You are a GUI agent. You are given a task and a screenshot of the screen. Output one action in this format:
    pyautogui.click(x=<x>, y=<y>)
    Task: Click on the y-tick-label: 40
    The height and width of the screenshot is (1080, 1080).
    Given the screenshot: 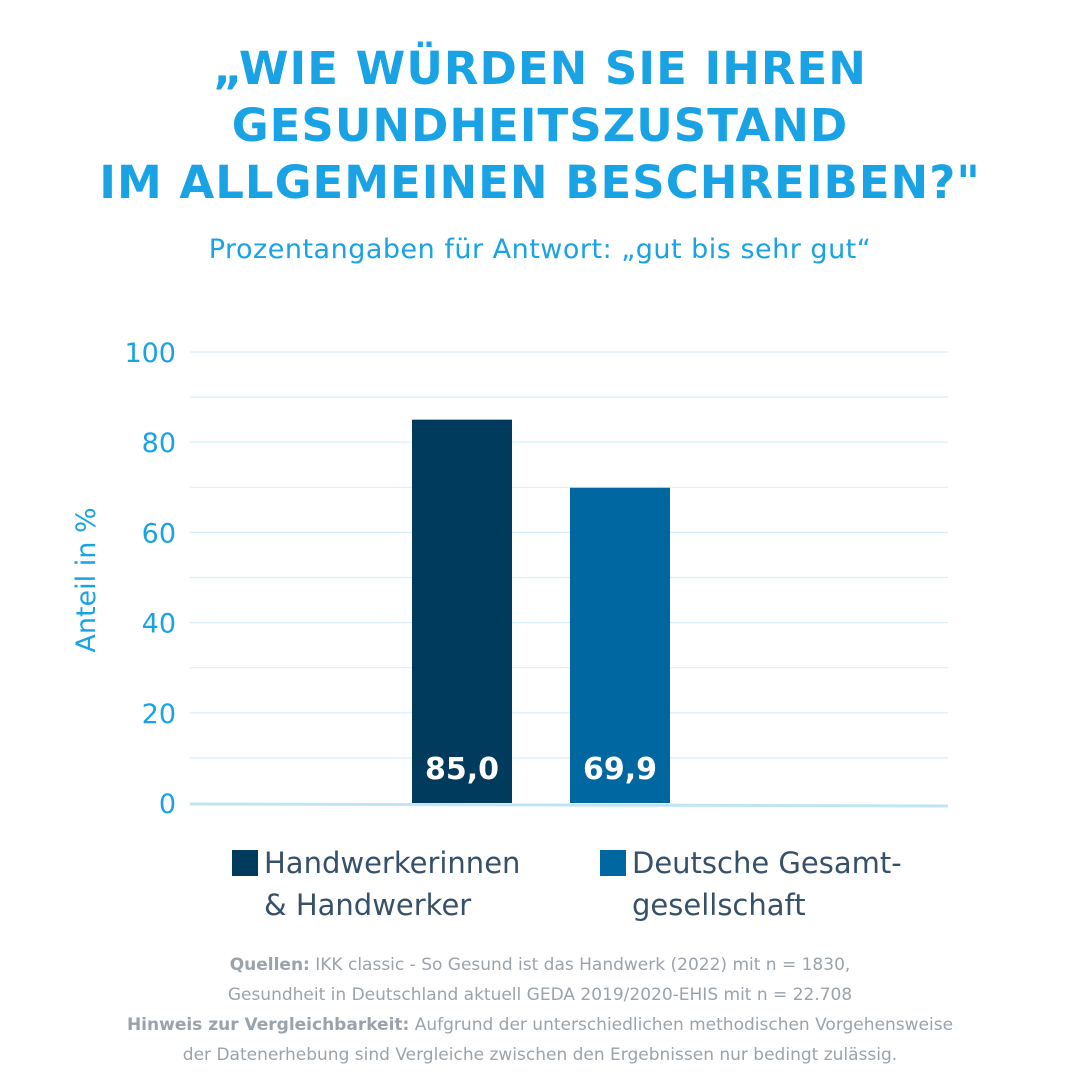 What is the action you would take?
    pyautogui.click(x=159, y=624)
    